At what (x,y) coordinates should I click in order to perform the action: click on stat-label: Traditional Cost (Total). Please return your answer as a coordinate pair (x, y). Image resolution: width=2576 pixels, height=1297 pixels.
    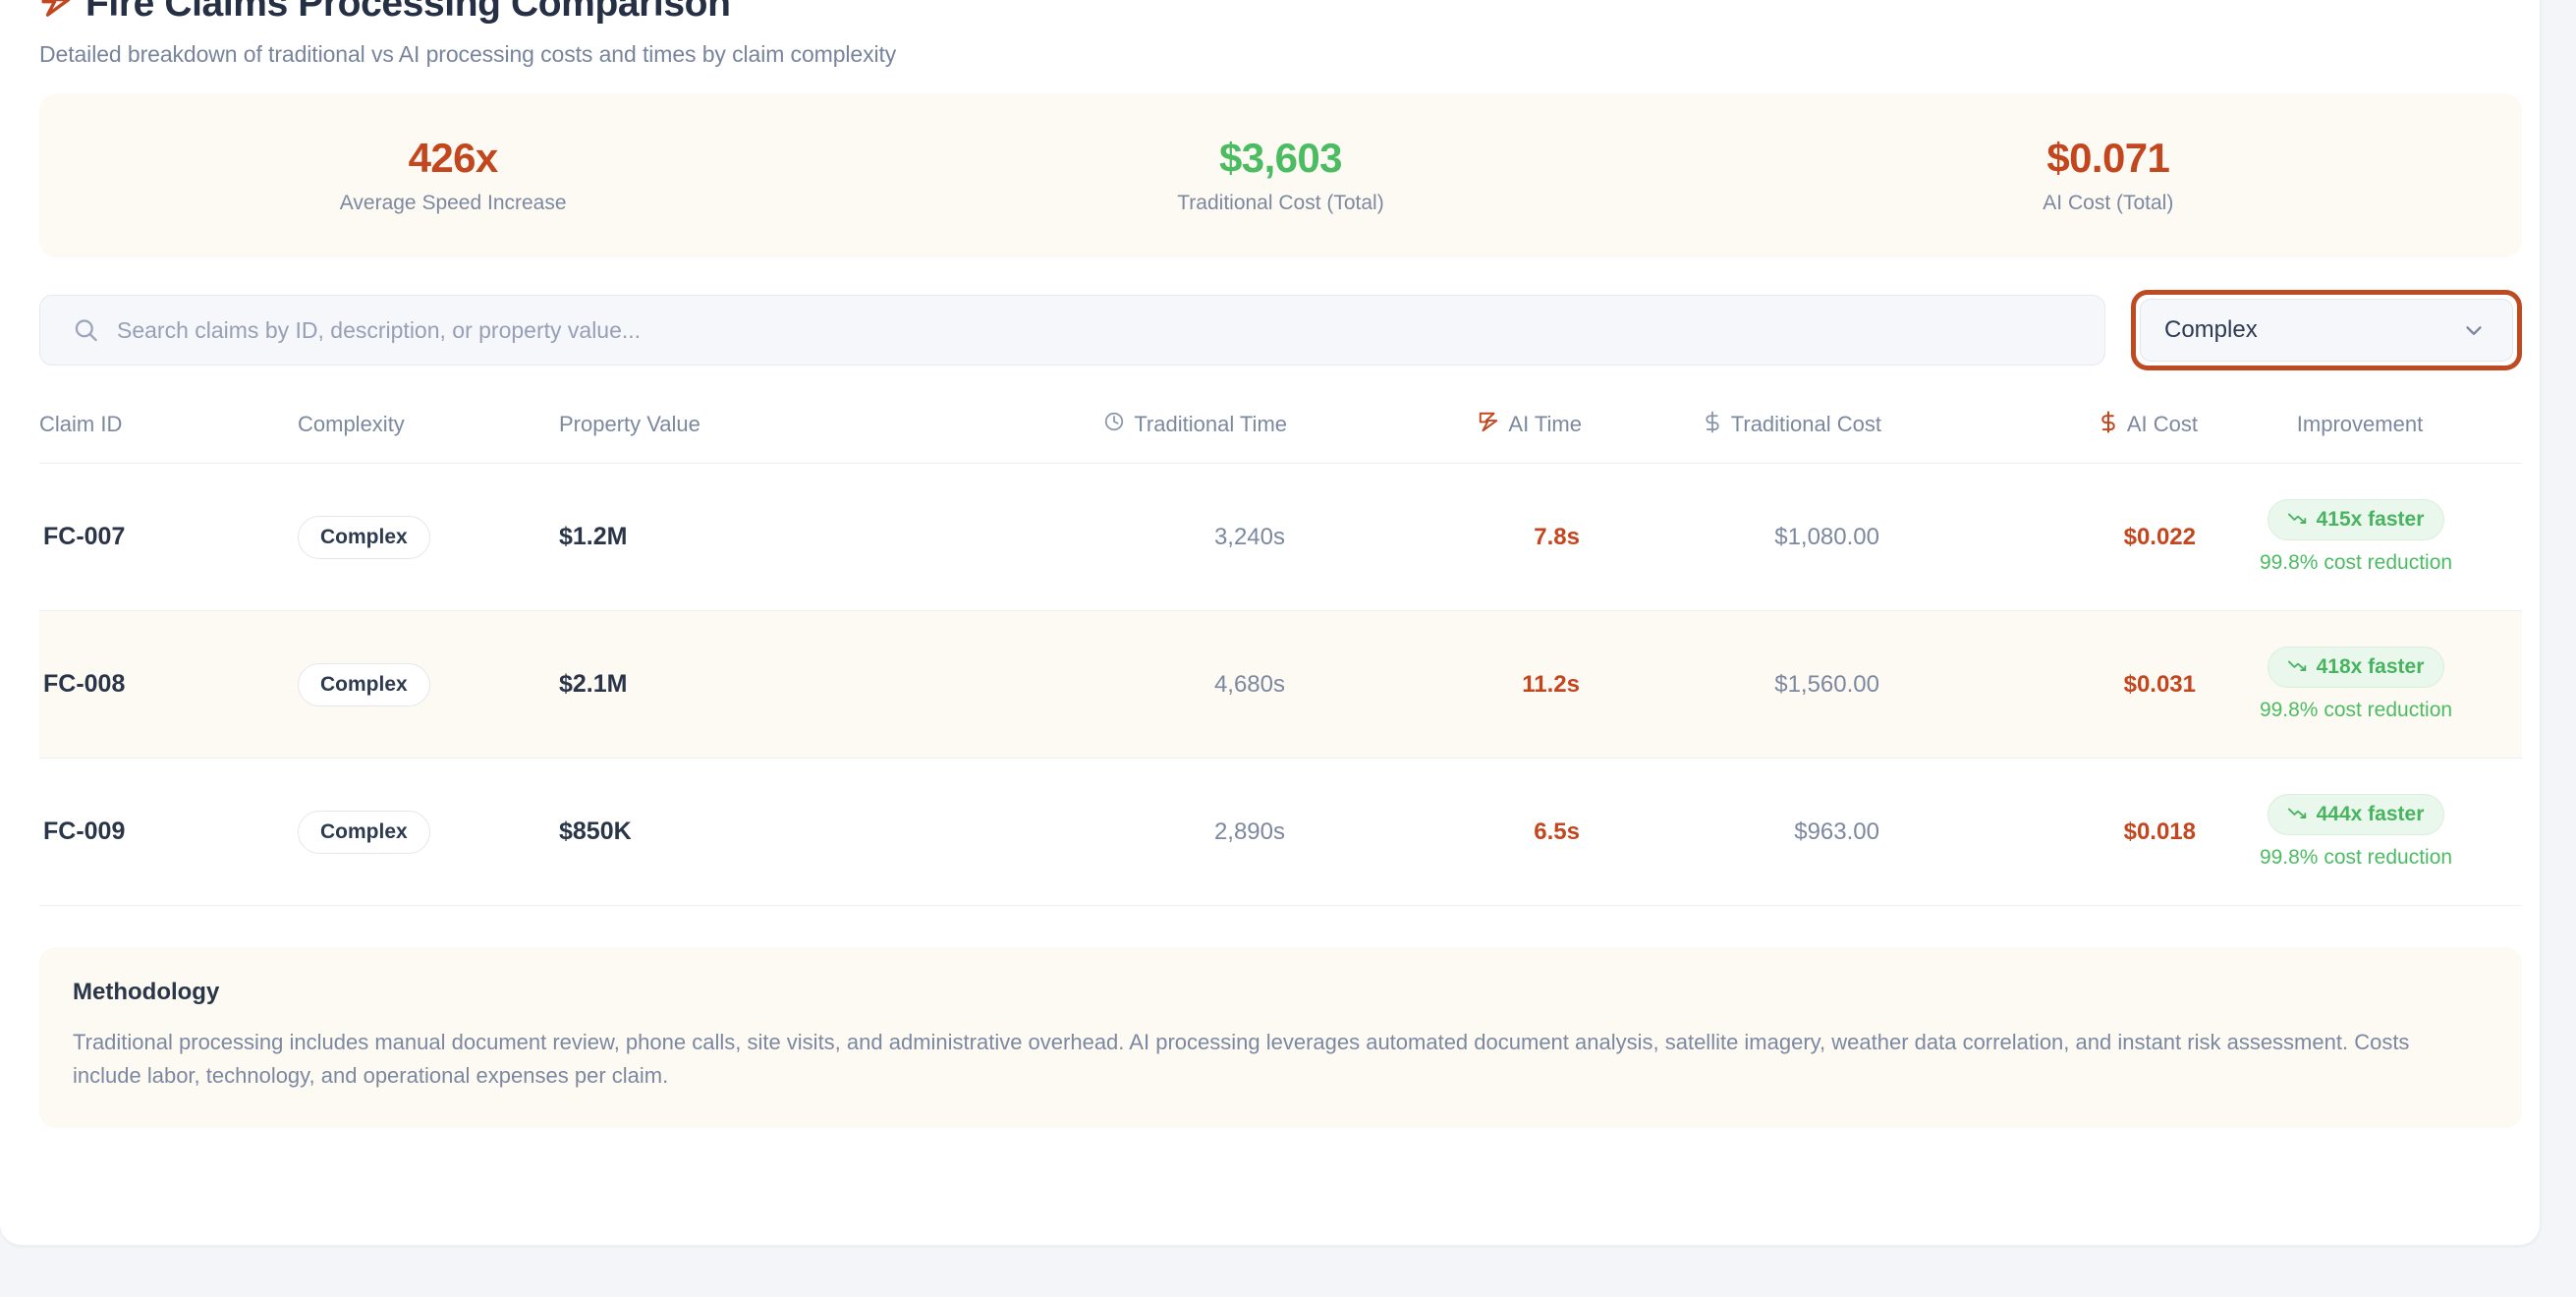
    Looking at the image, I should click on (1280, 203).